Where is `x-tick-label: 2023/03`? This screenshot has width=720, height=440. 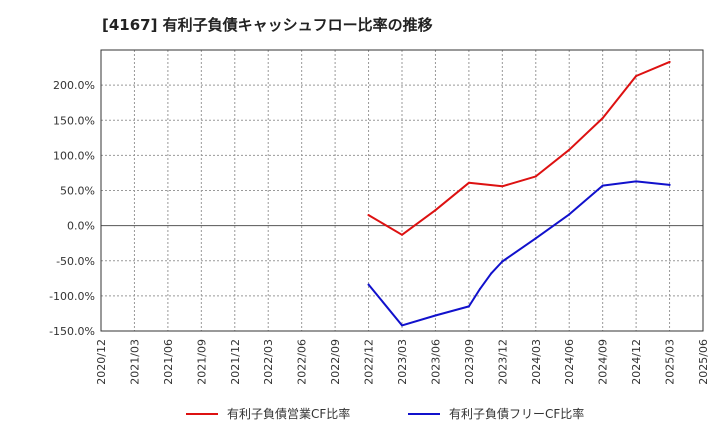 x-tick-label: 2023/03 is located at coordinates (402, 362).